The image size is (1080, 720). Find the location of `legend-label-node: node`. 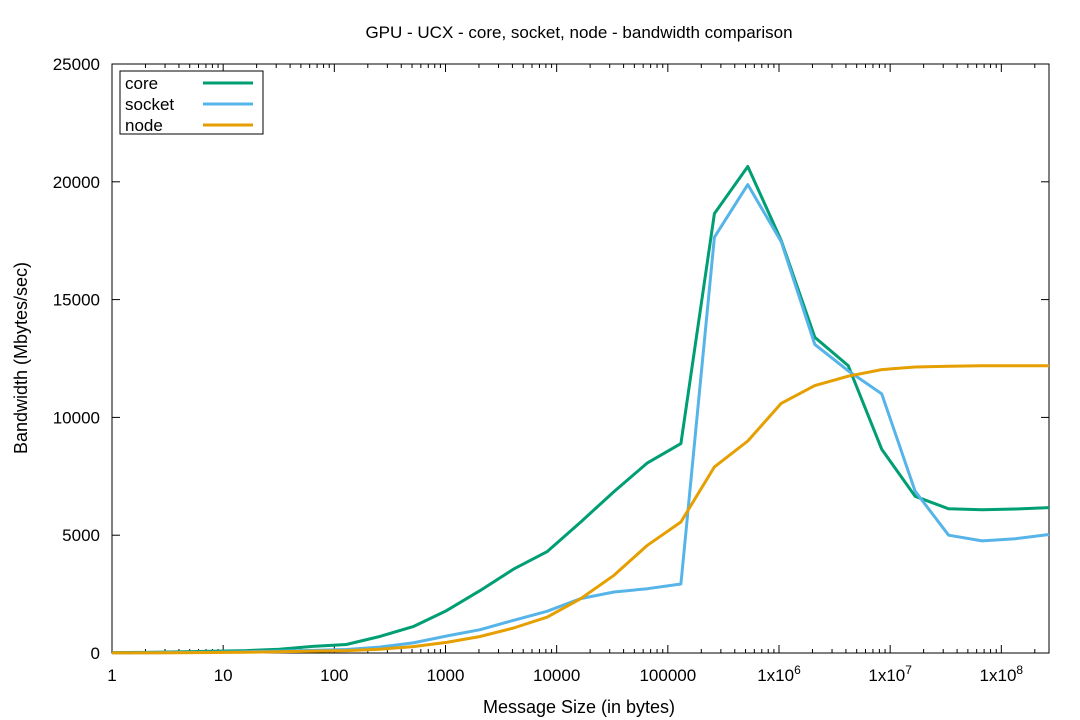

legend-label-node: node is located at coordinates (144, 125).